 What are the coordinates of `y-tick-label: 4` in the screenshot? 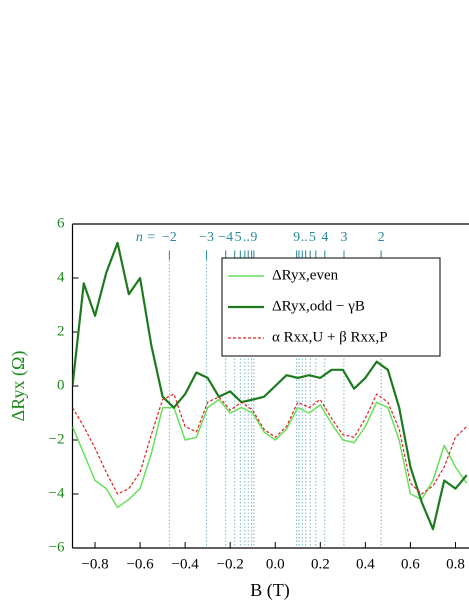 It's located at (61, 277).